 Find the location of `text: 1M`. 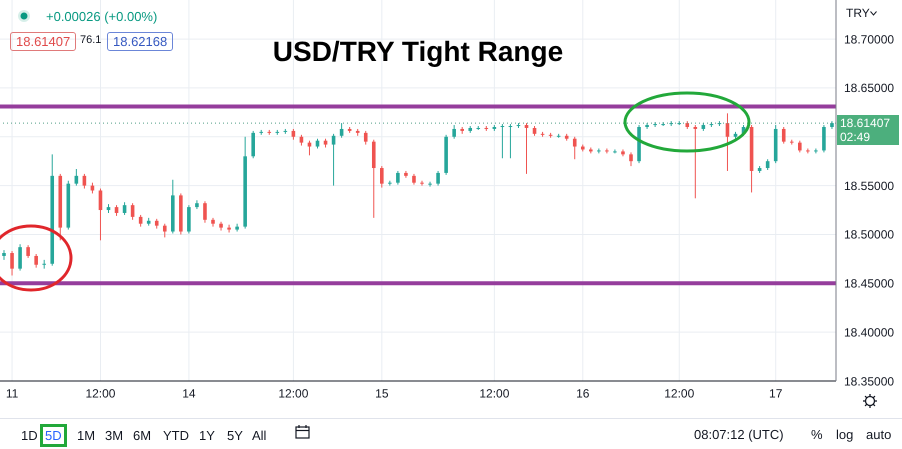

text: 1M is located at coordinates (86, 436).